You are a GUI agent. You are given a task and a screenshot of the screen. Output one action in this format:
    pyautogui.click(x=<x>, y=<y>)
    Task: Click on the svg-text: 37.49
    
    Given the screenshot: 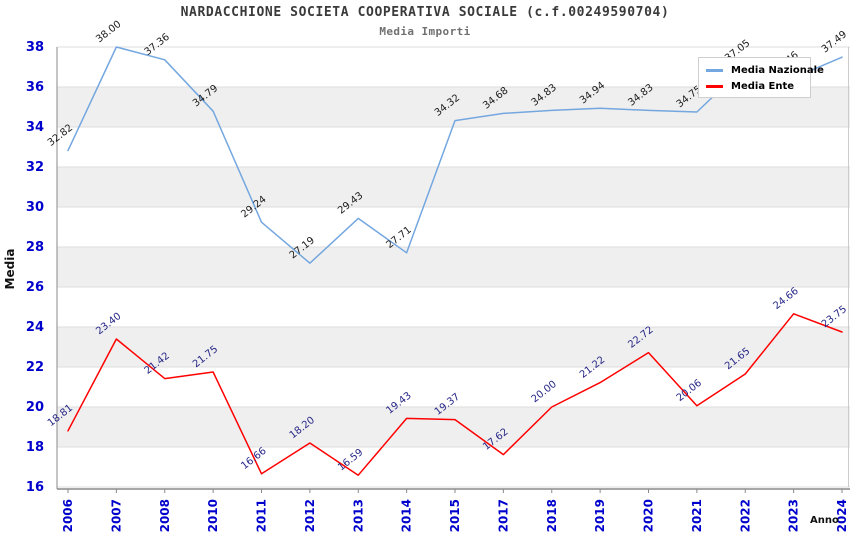 What is the action you would take?
    pyautogui.click(x=834, y=42)
    